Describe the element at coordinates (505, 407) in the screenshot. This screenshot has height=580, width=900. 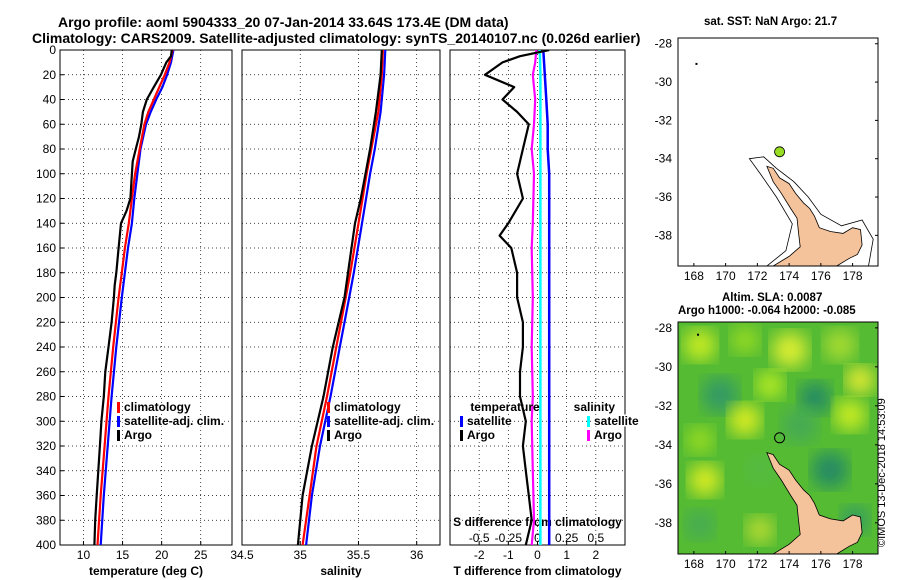
I see `legend-temperature-title: temperature` at that location.